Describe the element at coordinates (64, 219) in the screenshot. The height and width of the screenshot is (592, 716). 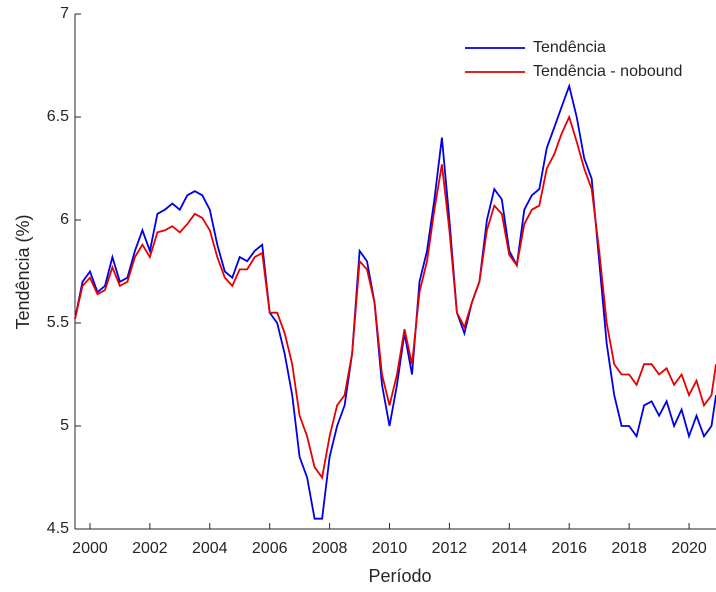
I see `y-tick-label: 6` at that location.